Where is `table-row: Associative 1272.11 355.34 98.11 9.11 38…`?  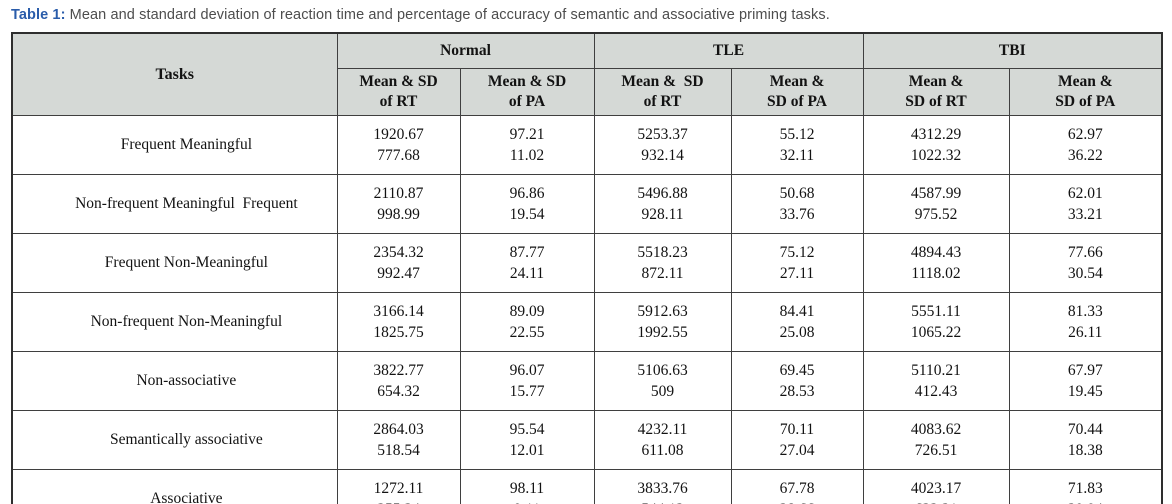 table-row: Associative 1272.11 355.34 98.11 9.11 38… is located at coordinates (587, 486).